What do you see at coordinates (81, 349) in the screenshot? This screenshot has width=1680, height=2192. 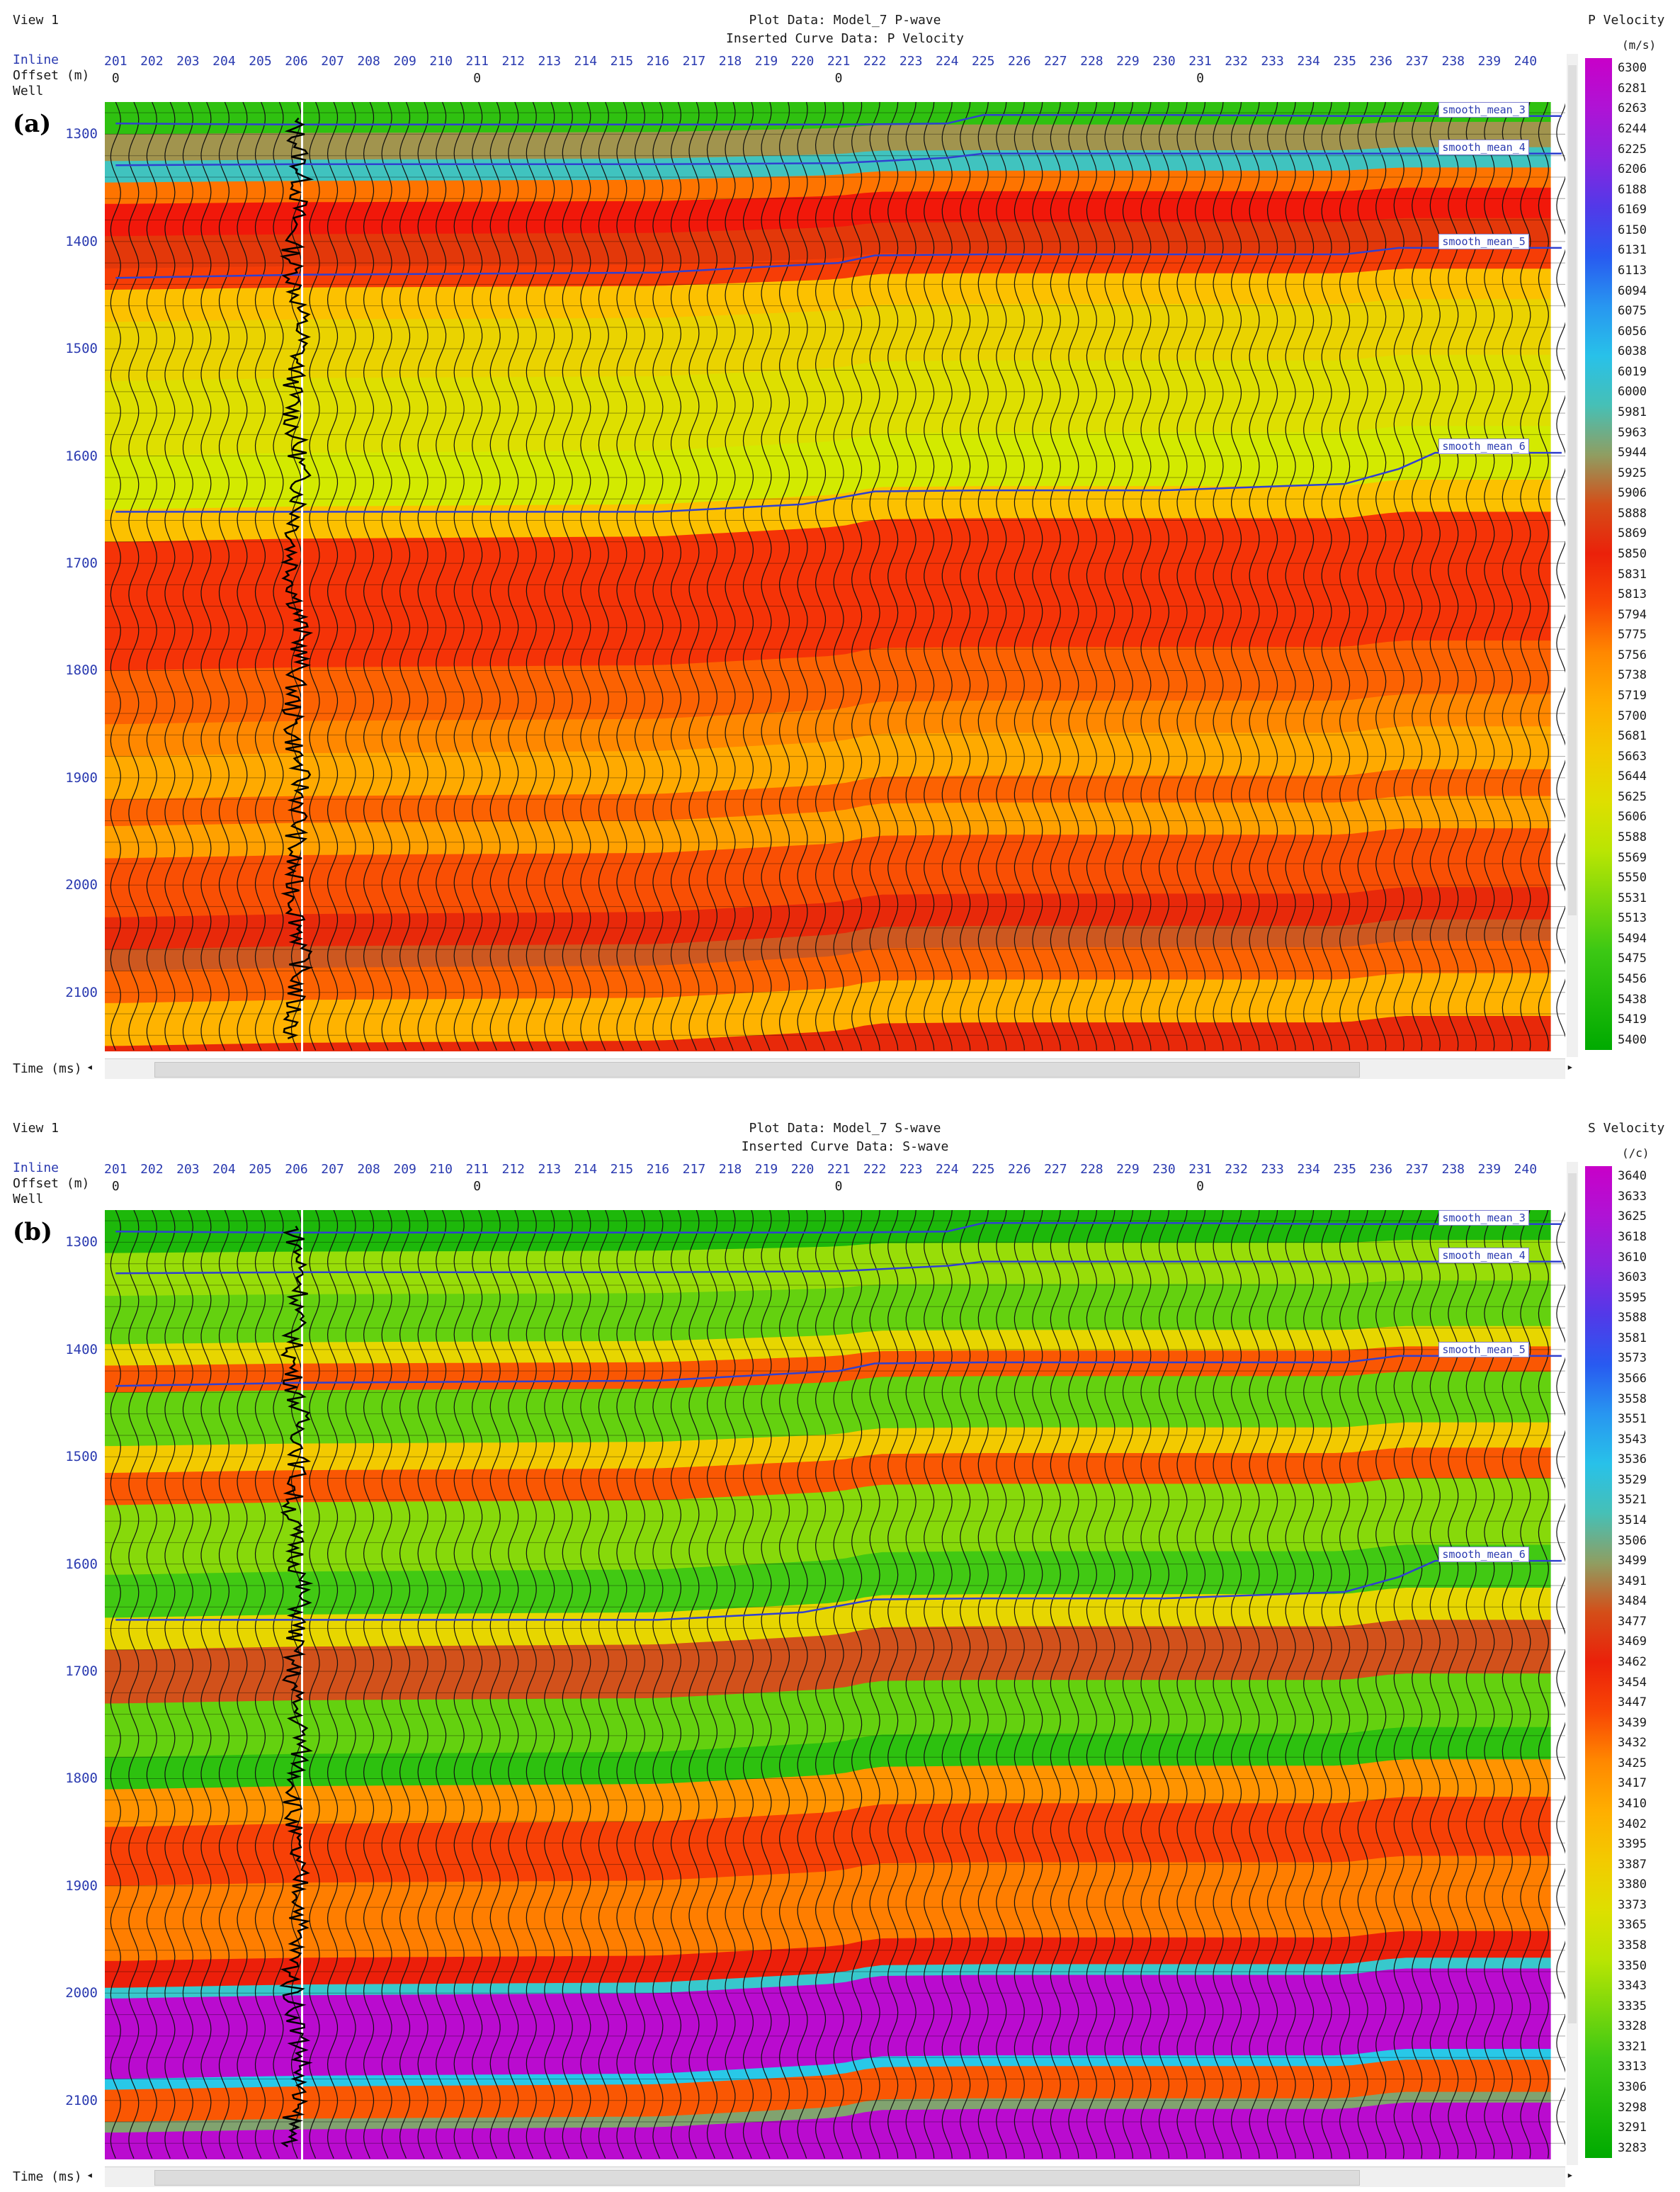 I see `time-tick-label: 1500` at bounding box center [81, 349].